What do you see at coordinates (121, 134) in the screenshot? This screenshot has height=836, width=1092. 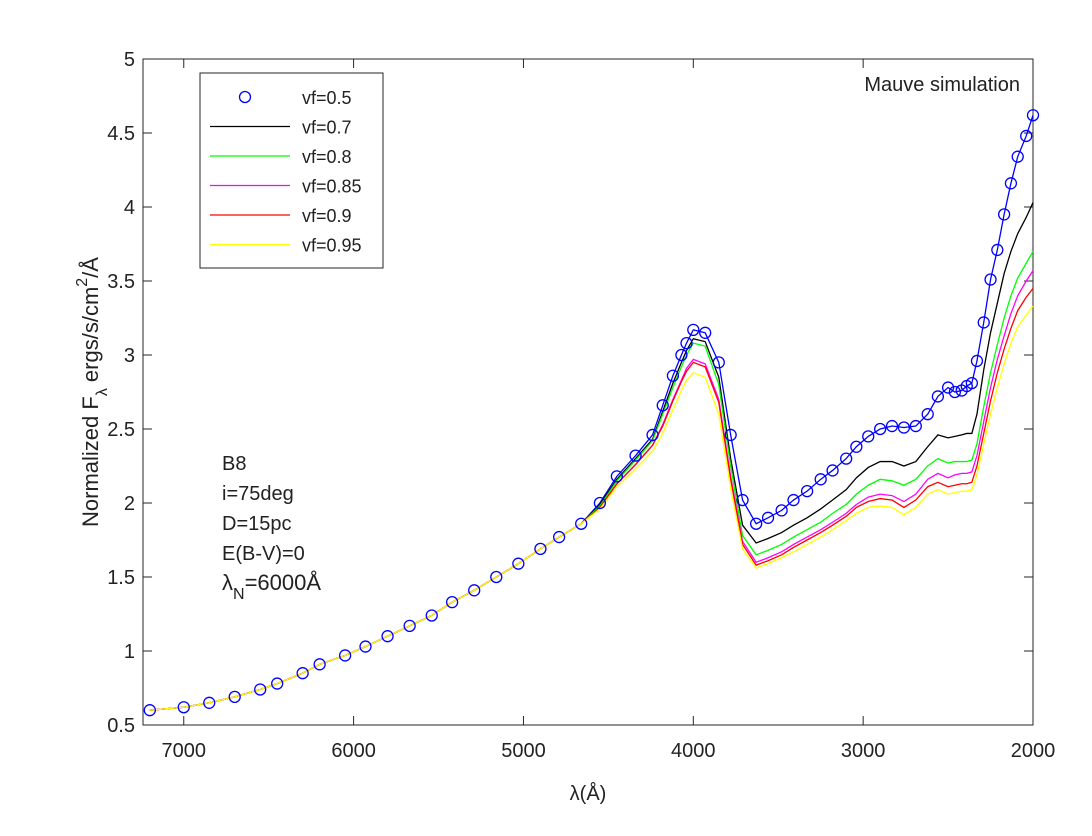 I see `y-tick-label: 4.5` at bounding box center [121, 134].